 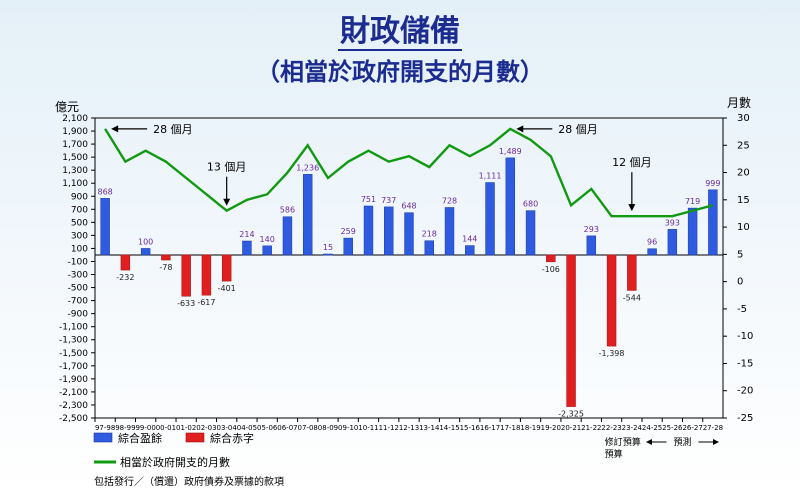 I want to click on y-left-tick-label: 2,100, so click(x=75, y=119).